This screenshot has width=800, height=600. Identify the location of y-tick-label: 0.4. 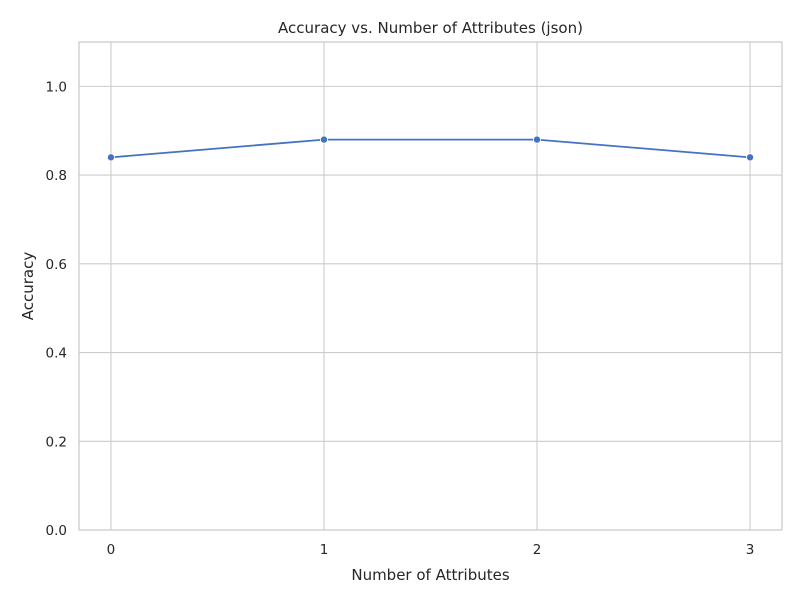
(56, 354).